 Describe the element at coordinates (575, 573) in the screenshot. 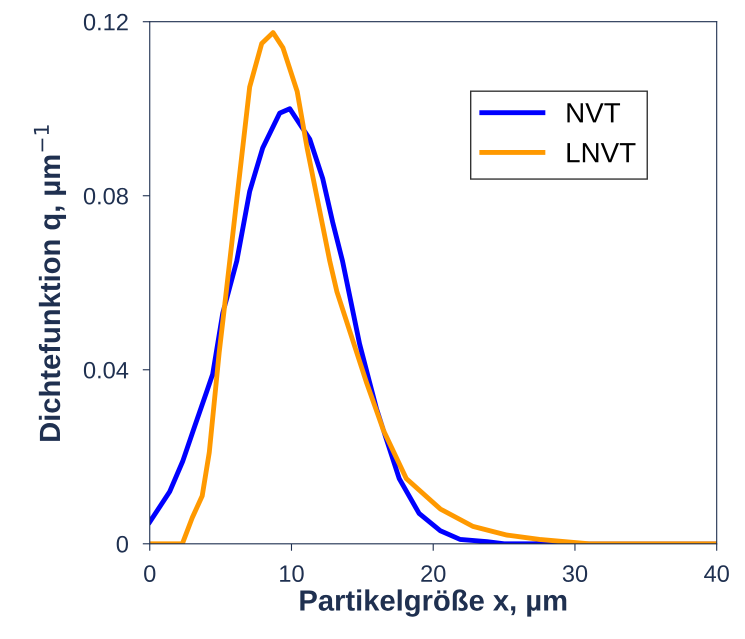

I see `x-tick-label: 30` at that location.